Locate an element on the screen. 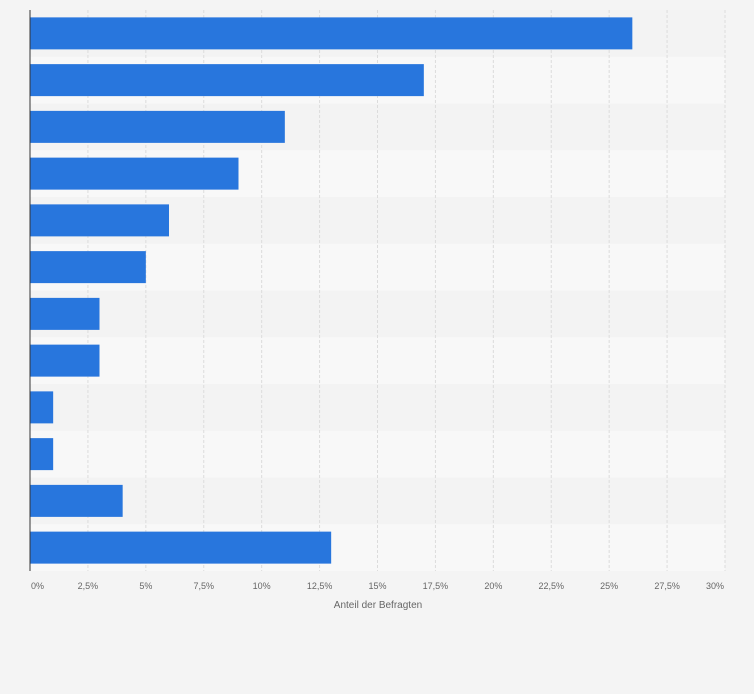  x-tick-label: 2,5% is located at coordinates (88, 586).